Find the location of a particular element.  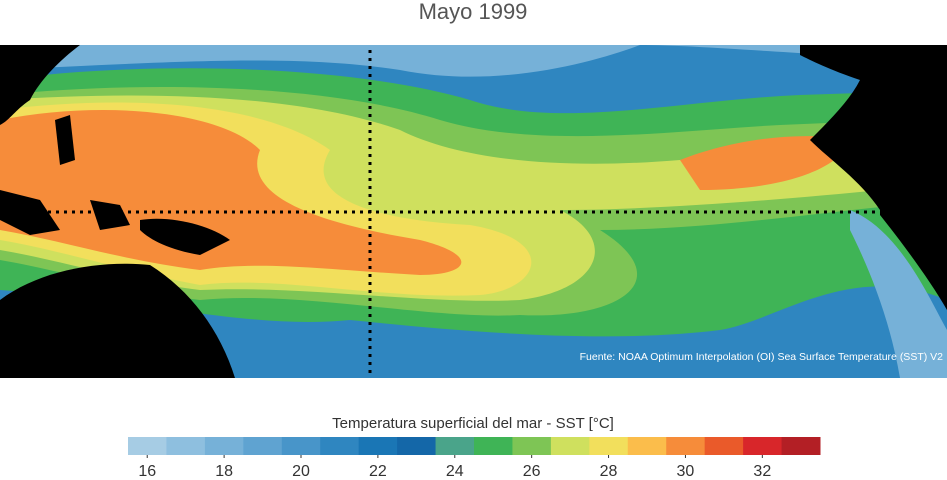

colorbar-tick-label: 16 is located at coordinates (147, 471).